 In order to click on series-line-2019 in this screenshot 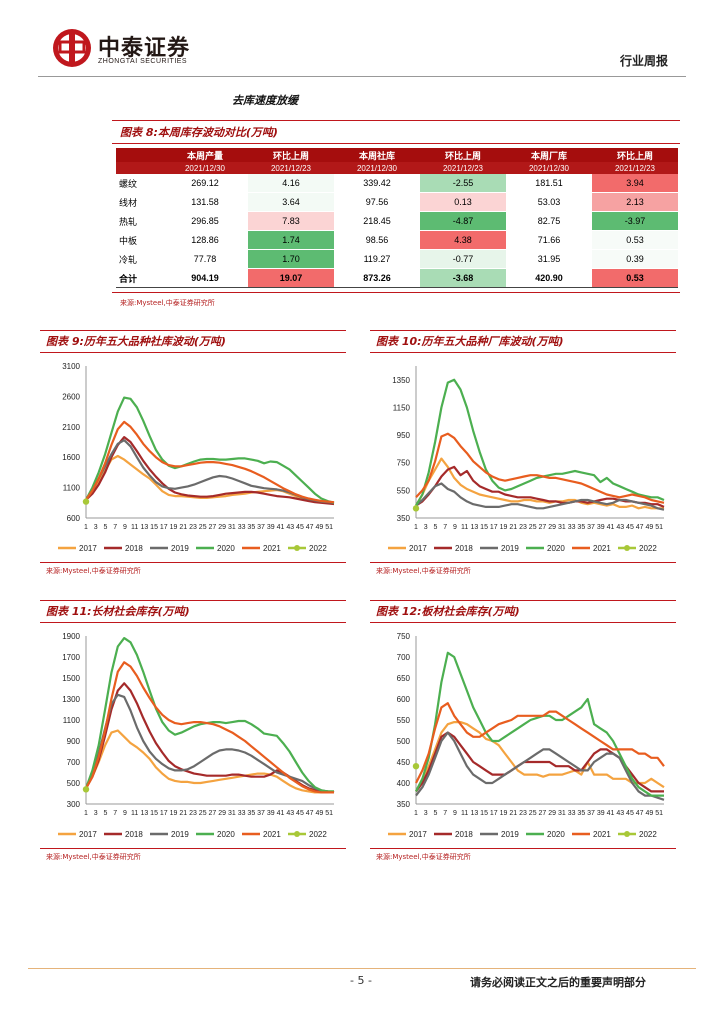, I will do `click(210, 471)`.